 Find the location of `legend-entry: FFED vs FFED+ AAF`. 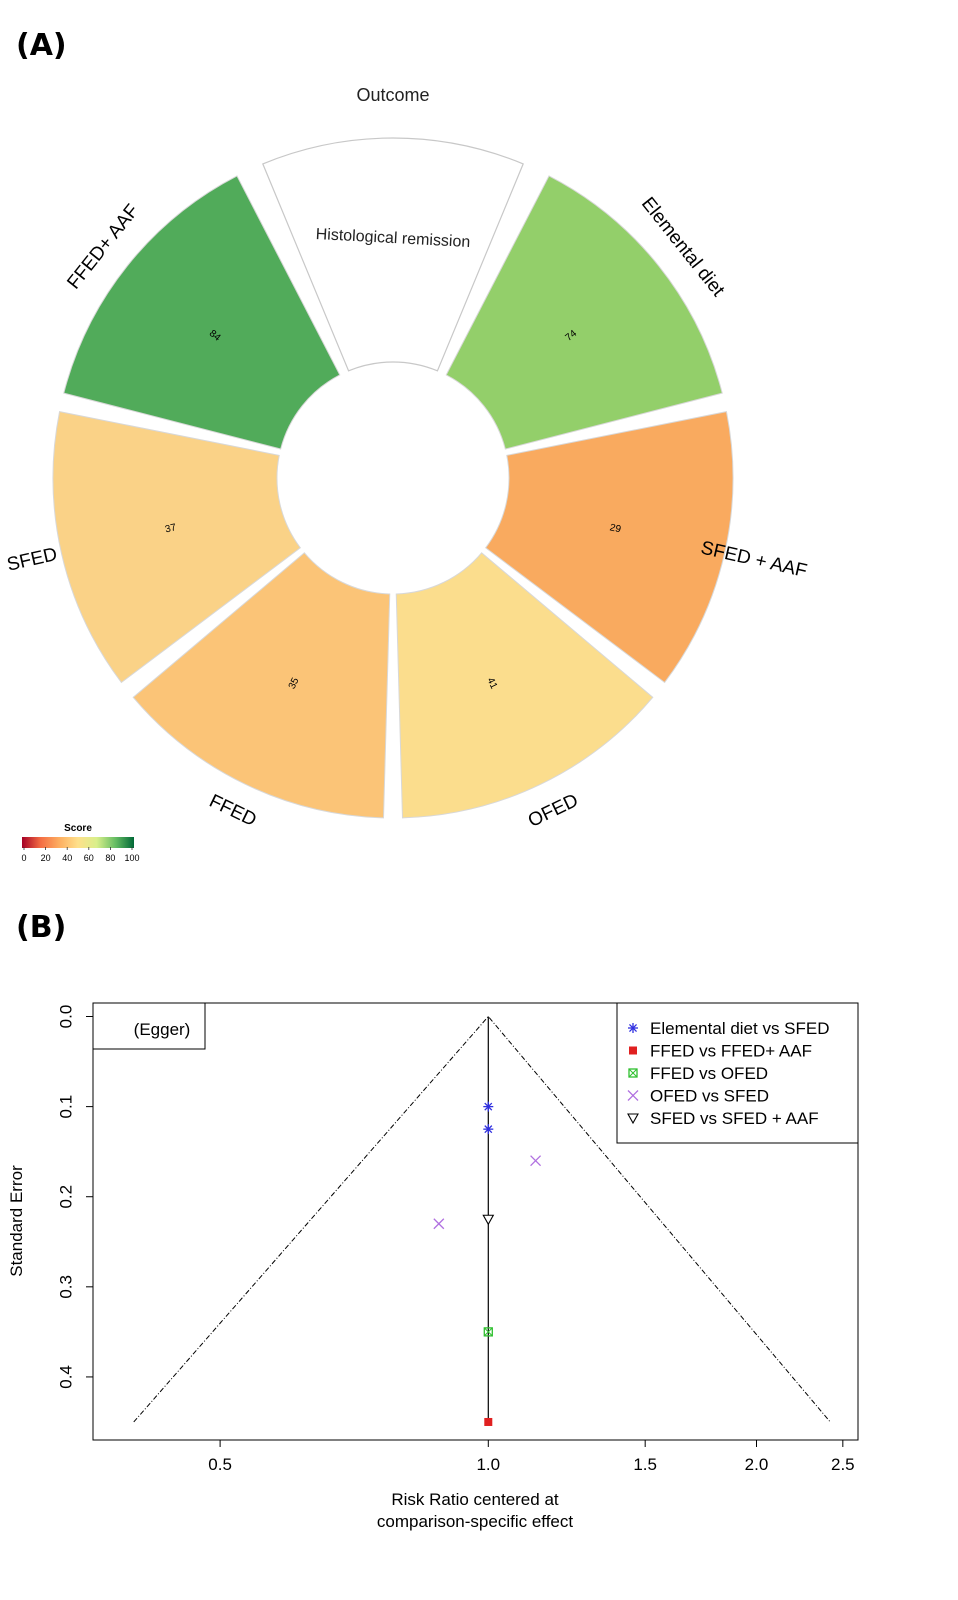

legend-entry: FFED vs FFED+ AAF is located at coordinates (731, 1051).